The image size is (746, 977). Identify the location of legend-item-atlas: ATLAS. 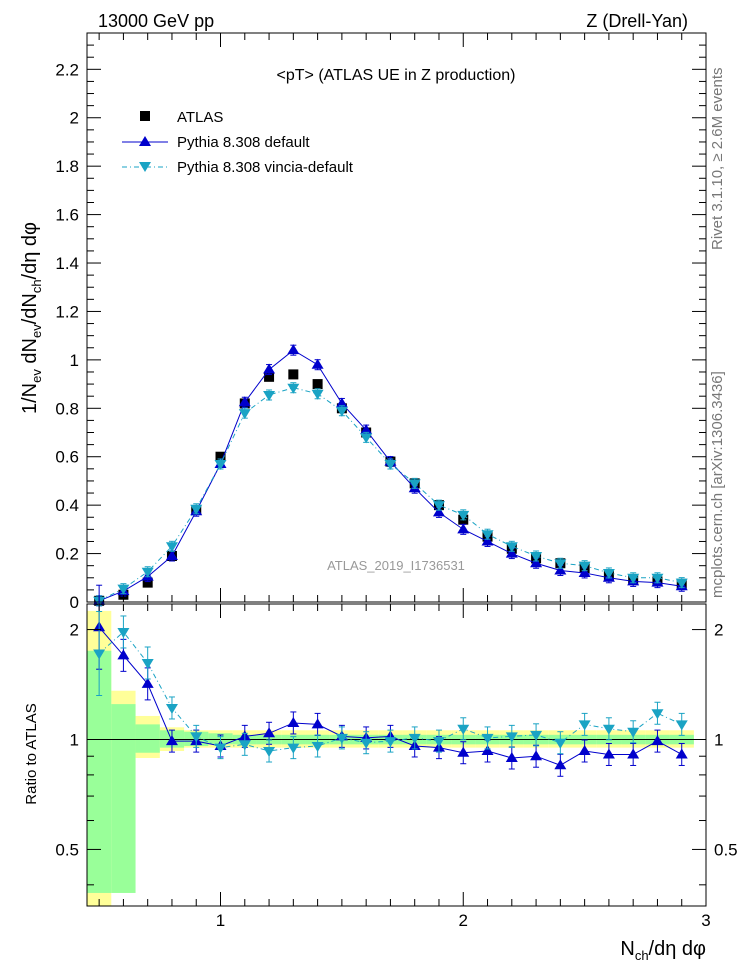
(181, 117).